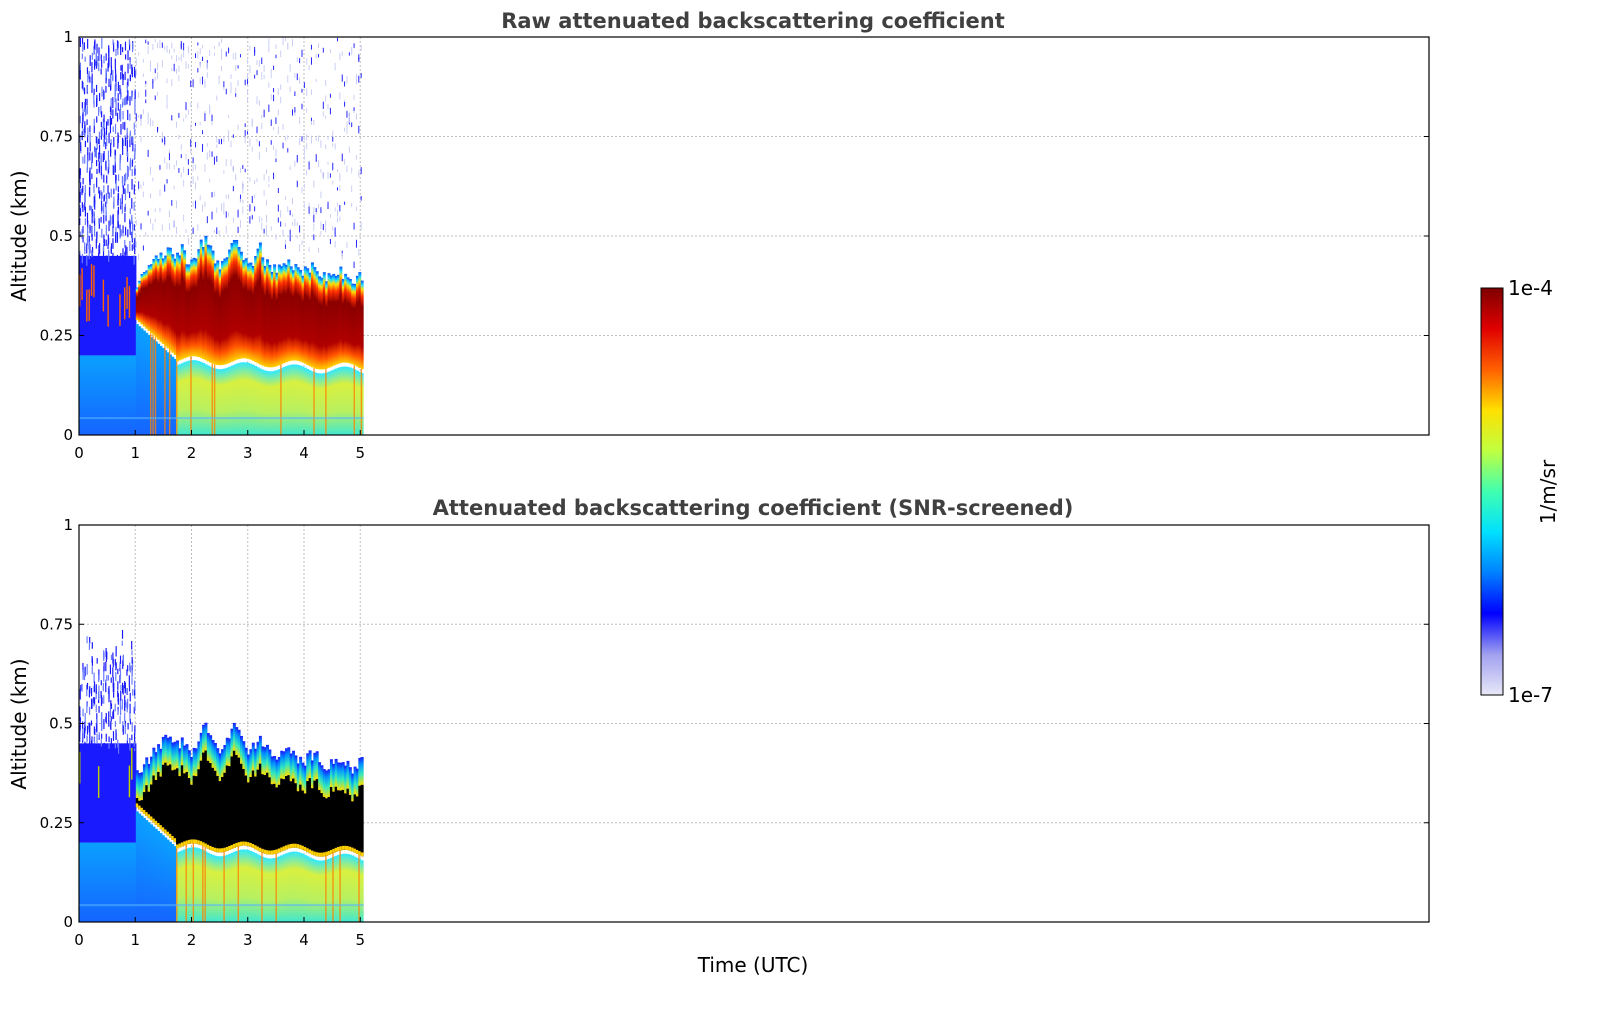 This screenshot has height=1020, width=1621. What do you see at coordinates (129, 302) in the screenshot?
I see `early-streak` at bounding box center [129, 302].